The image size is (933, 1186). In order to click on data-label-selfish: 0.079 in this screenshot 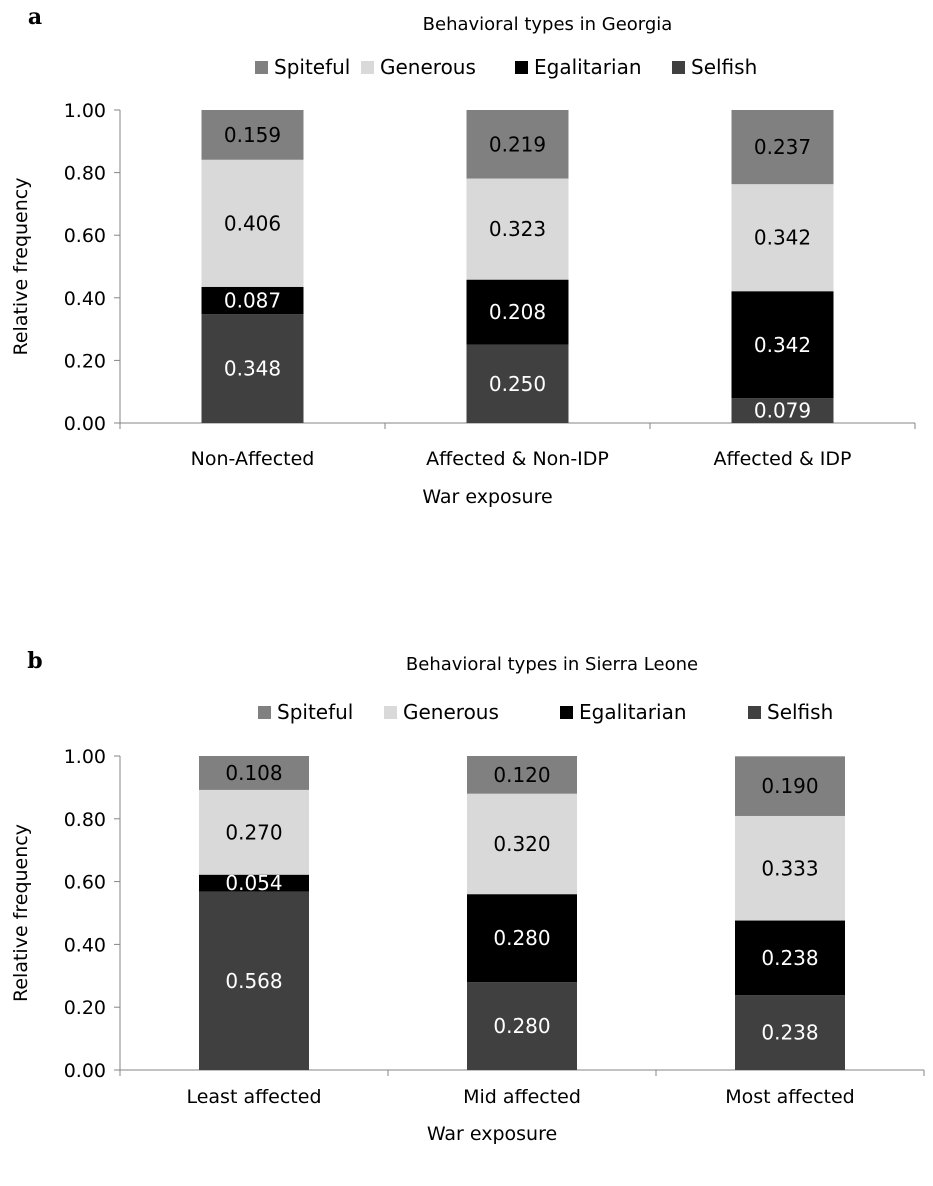, I will do `click(782, 411)`.